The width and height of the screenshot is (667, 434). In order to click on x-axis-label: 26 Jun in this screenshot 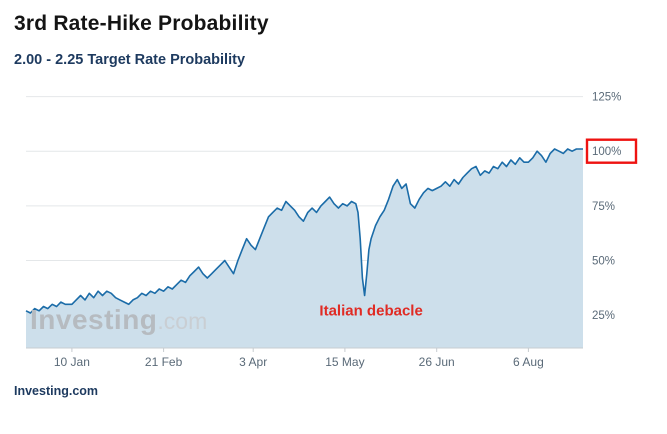, I will do `click(437, 362)`.